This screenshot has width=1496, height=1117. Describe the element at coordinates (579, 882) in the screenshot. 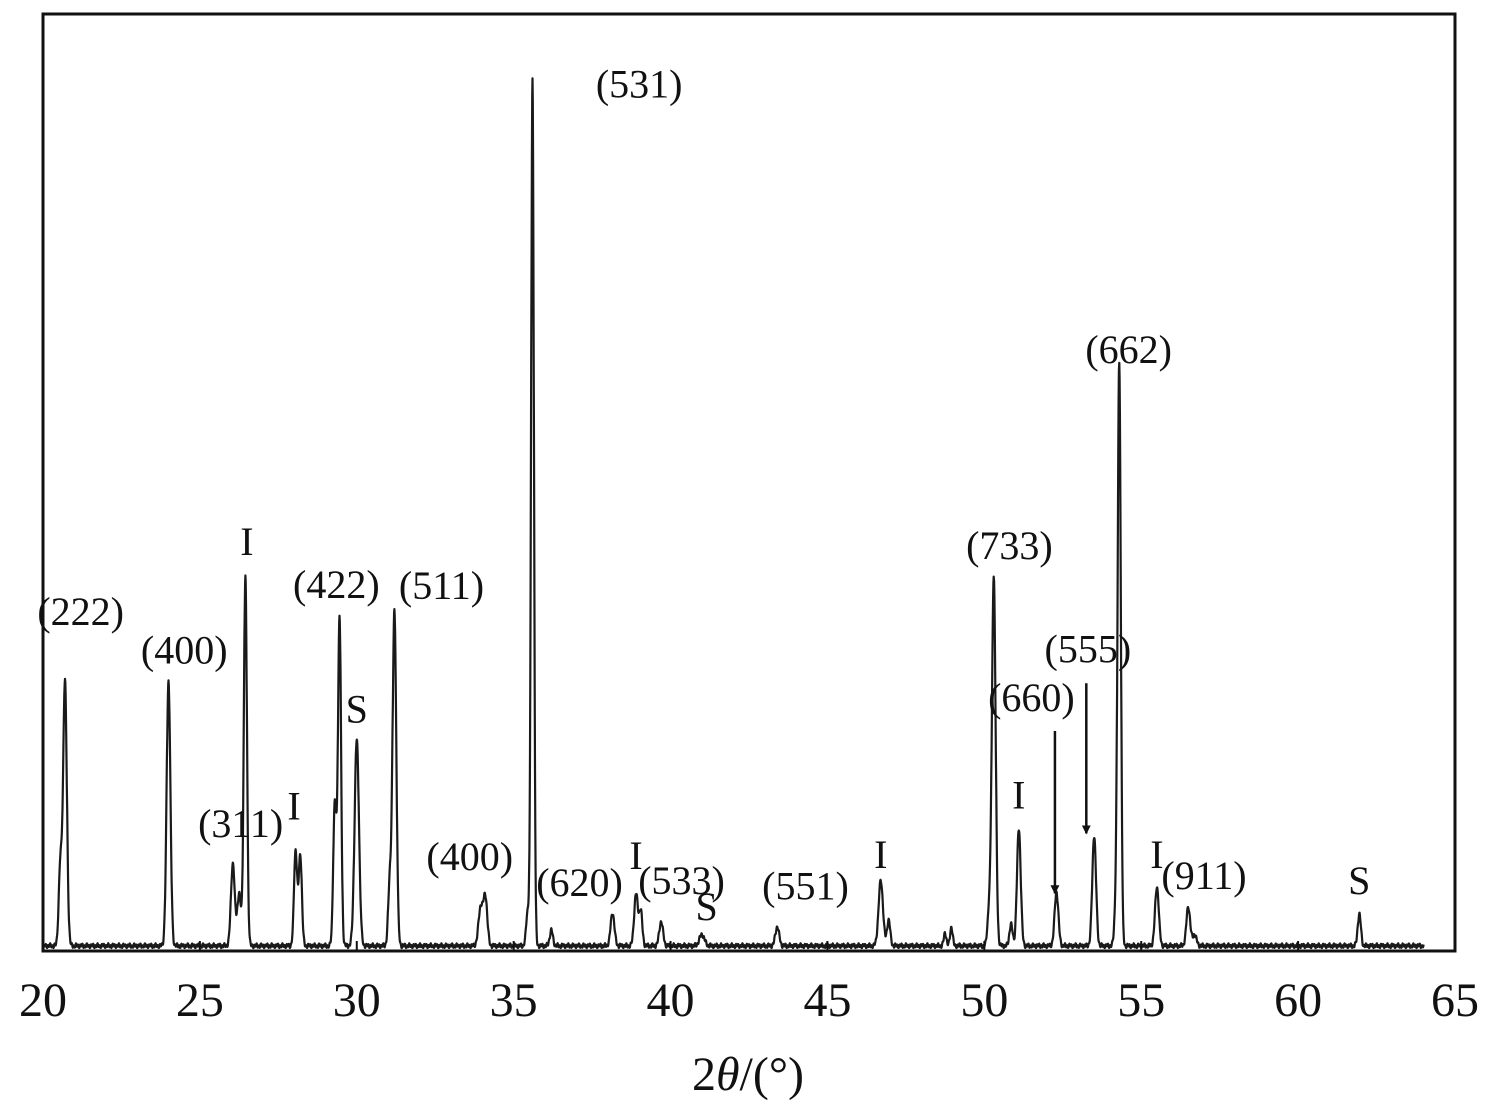

I see `peak-label: (620)` at that location.